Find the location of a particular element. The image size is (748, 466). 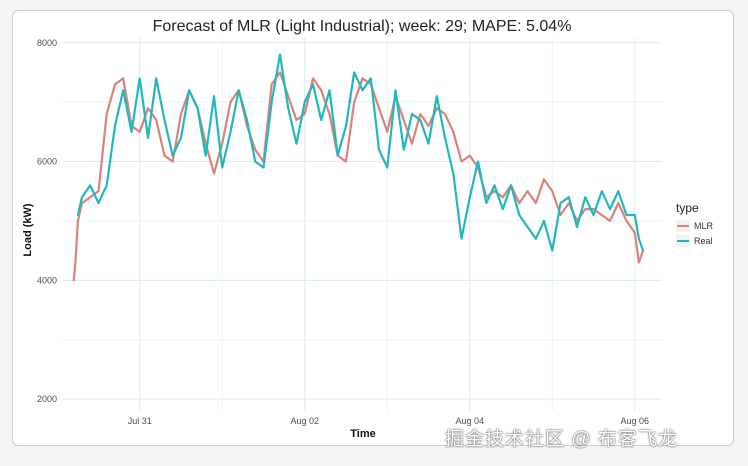

y-axis-ticks: 2000 4000 6000 8000 is located at coordinates (47, 221).